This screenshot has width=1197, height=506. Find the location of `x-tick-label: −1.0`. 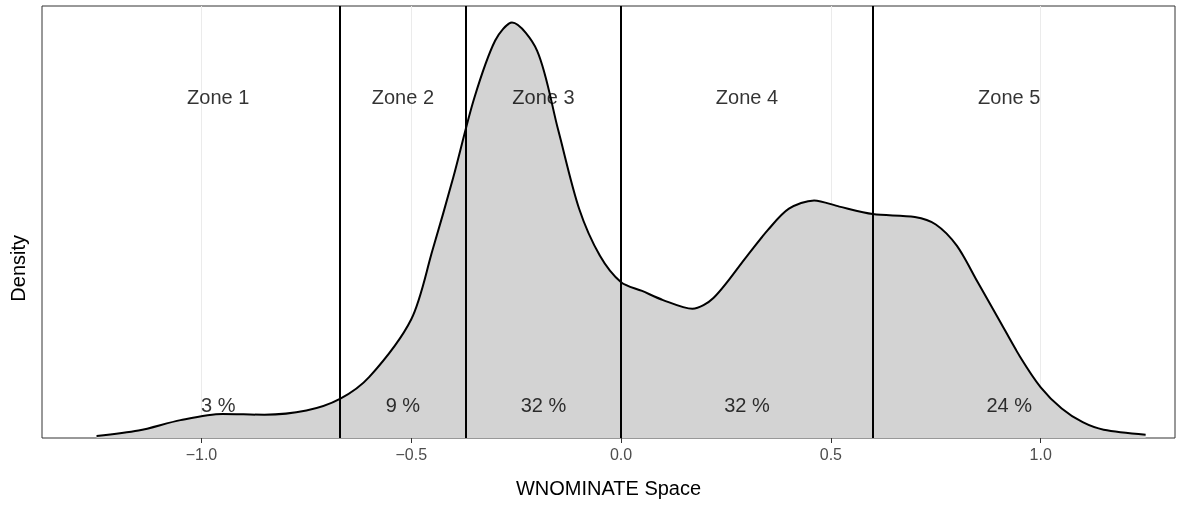

x-tick-label: −1.0 is located at coordinates (201, 454).